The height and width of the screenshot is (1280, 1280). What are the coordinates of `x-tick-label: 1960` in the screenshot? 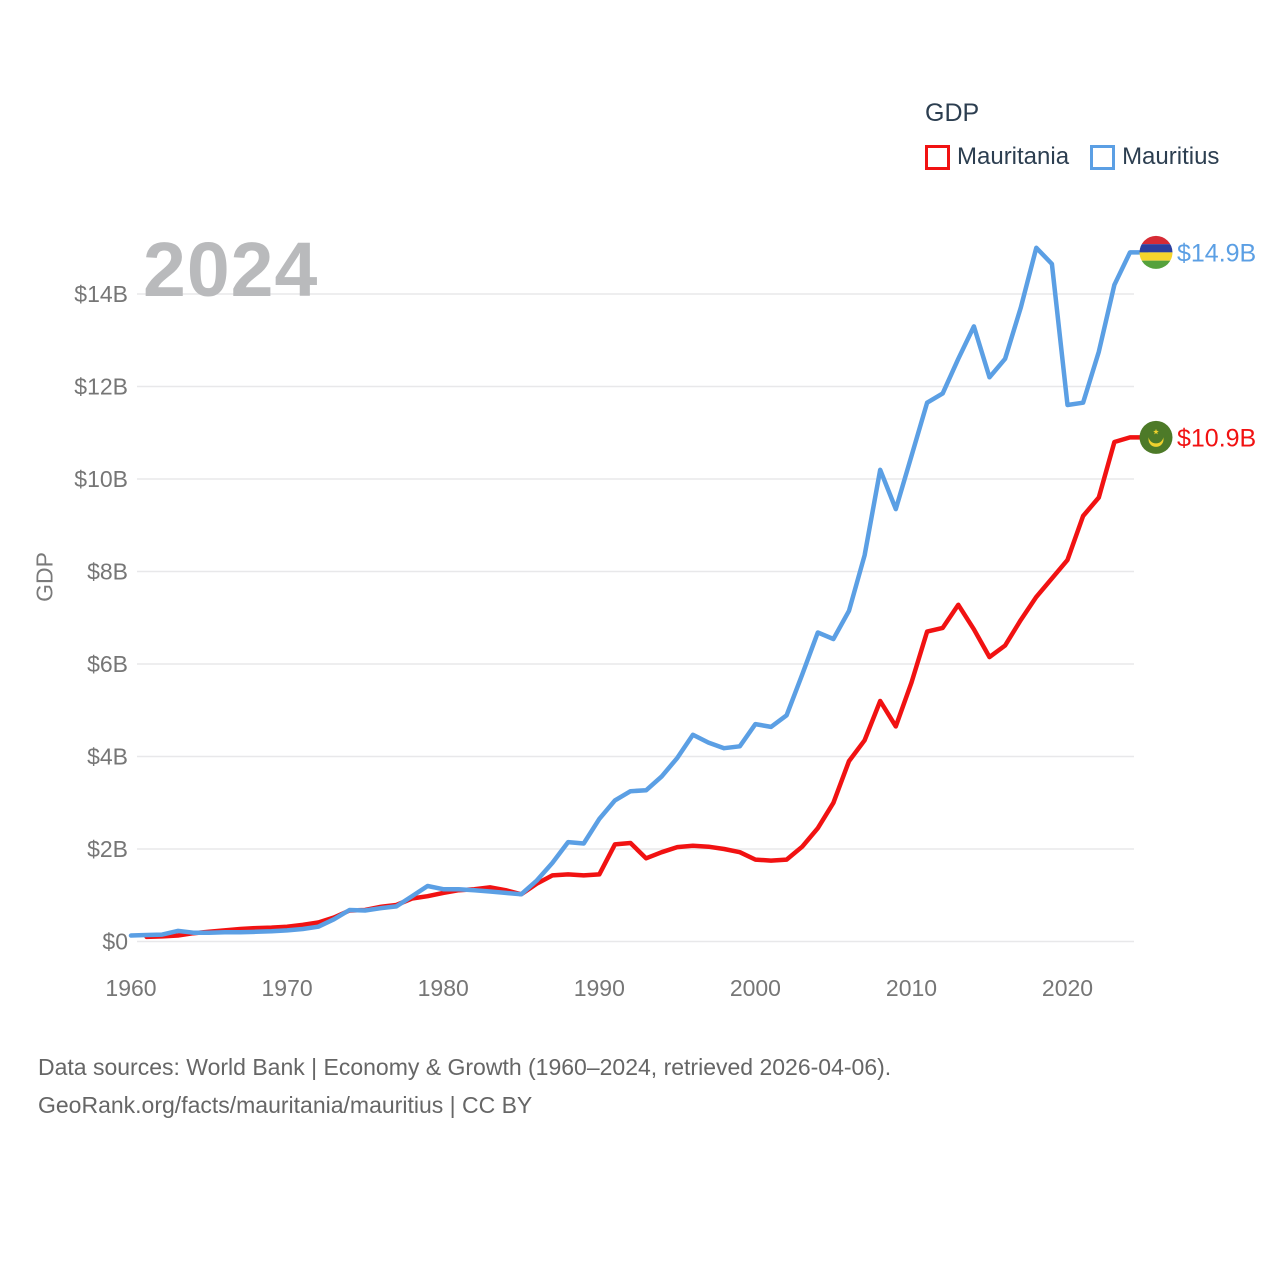 It's located at (130, 988).